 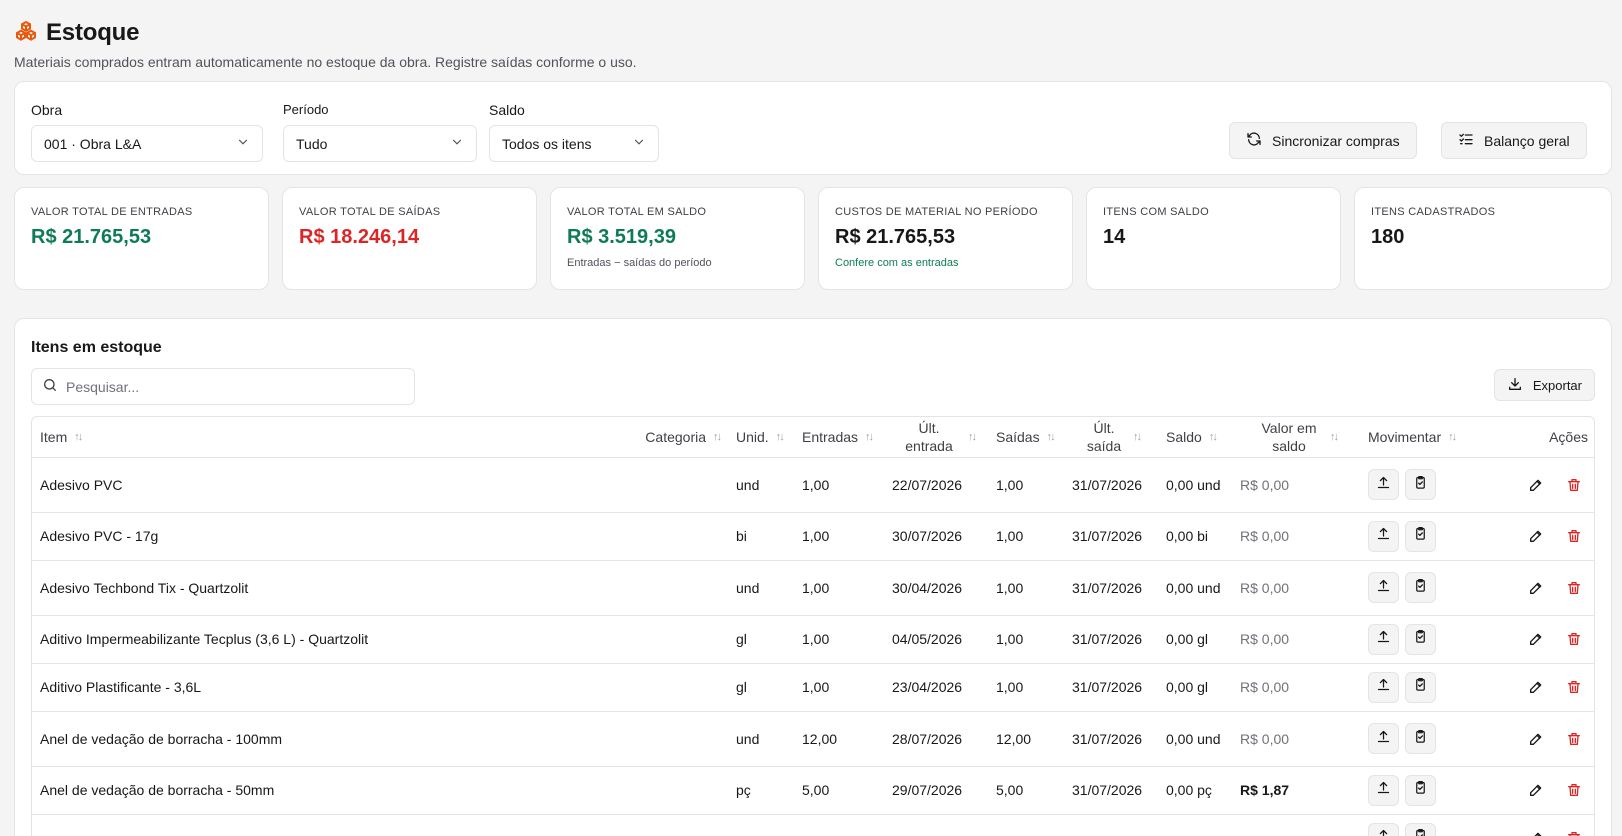 I want to click on cell-saldo, so click(x=1195, y=825).